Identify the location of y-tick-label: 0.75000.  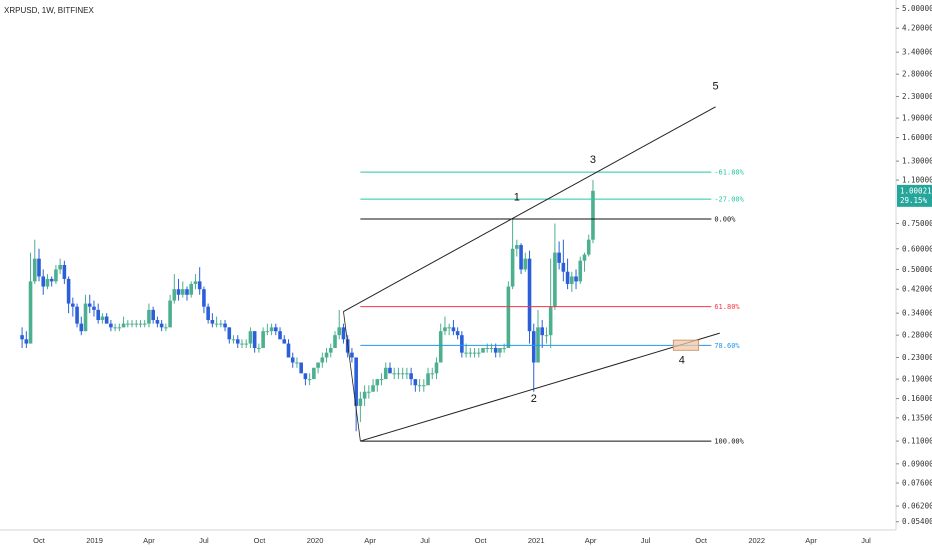
(917, 223).